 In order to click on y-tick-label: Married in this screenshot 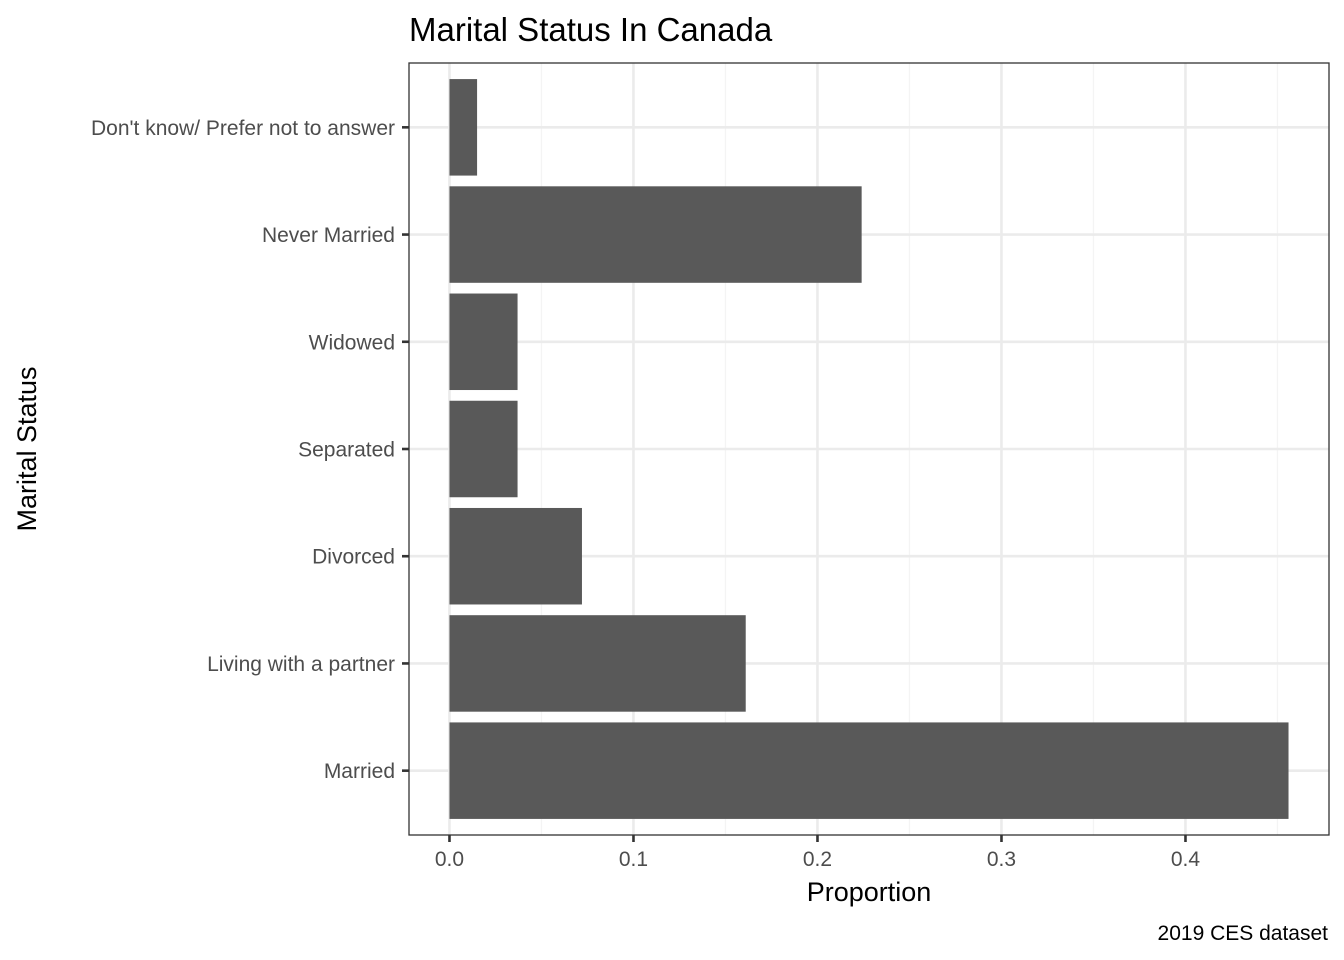, I will do `click(359, 771)`.